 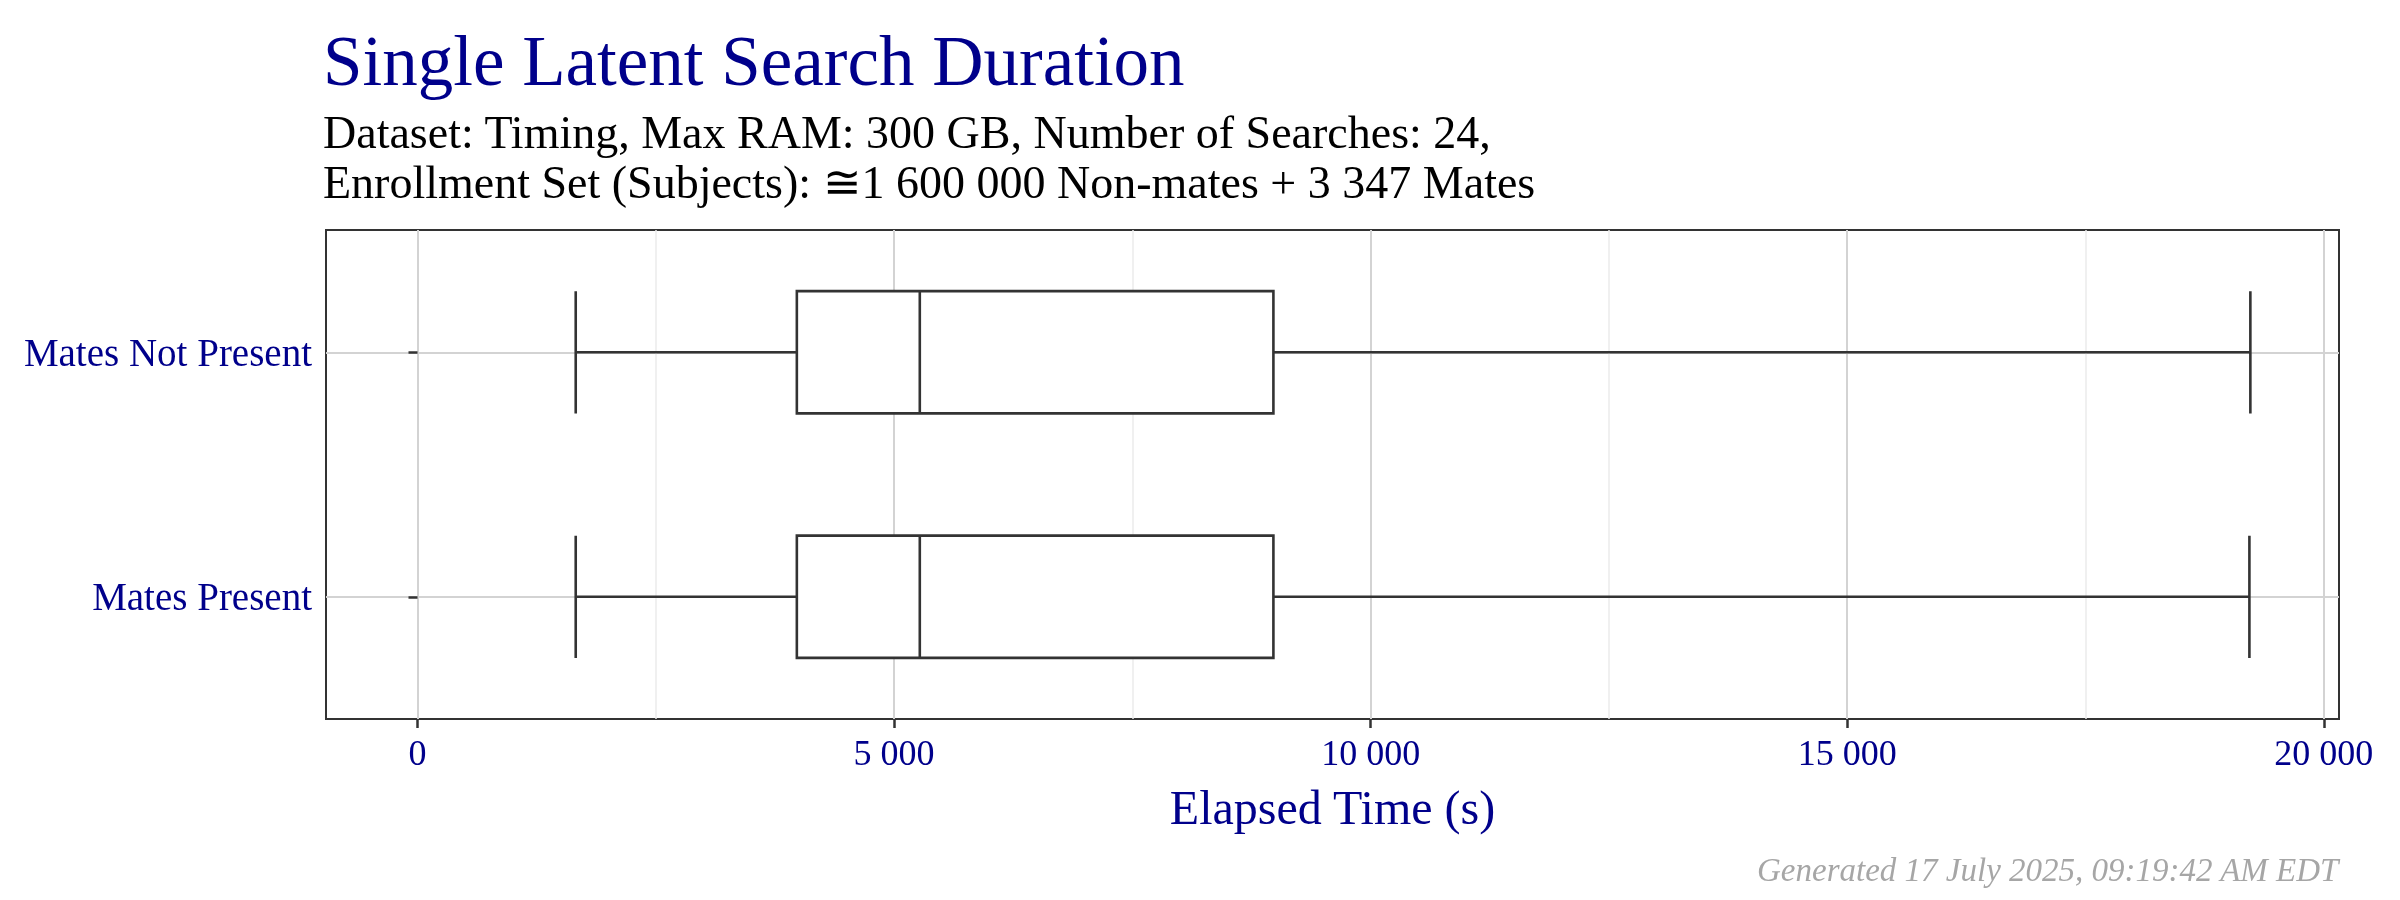 I want to click on text: Generated 17 July 2025, 09:19:42 AM EDT, so click(x=2049, y=869).